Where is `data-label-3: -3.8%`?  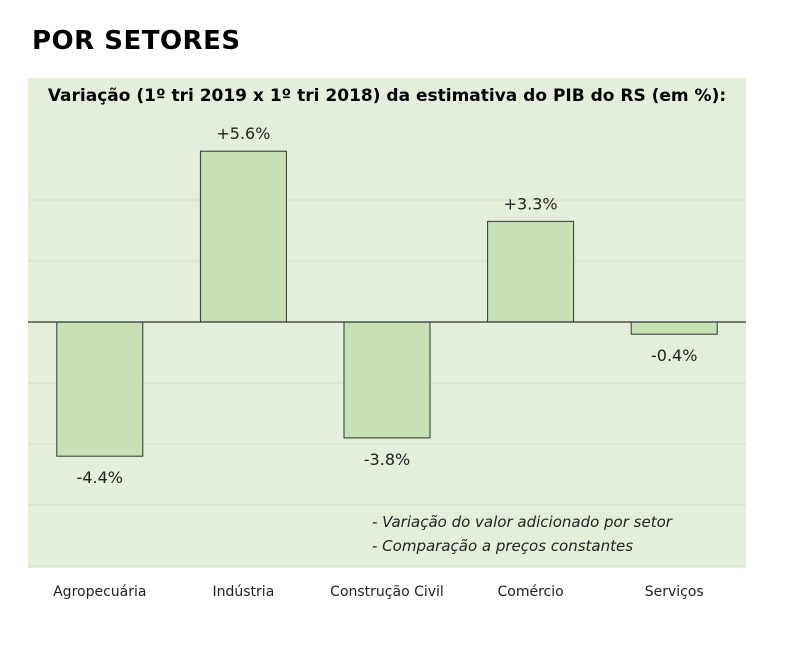
data-label-3: -3.8% is located at coordinates (387, 459).